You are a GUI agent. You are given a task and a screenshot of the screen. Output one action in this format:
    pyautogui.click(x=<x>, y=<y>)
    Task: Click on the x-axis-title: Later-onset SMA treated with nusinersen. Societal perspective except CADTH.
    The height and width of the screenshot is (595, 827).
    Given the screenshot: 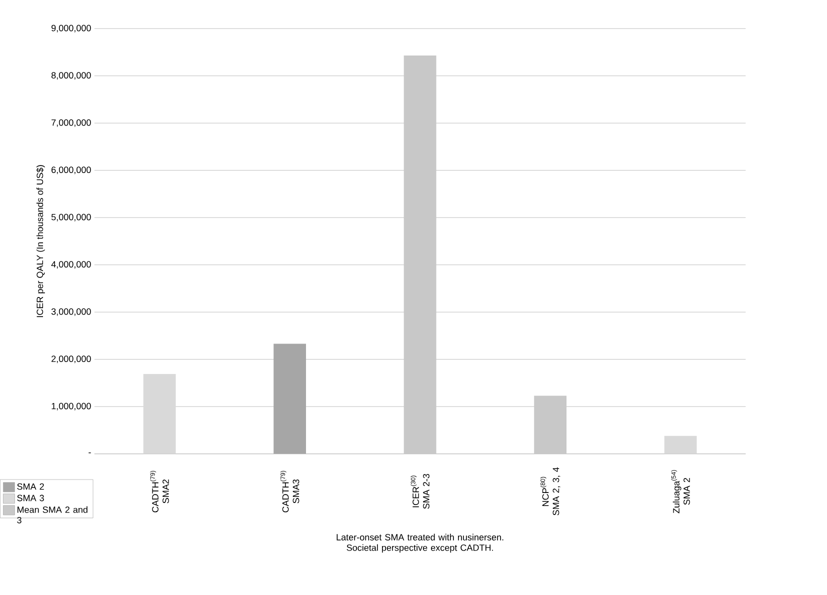 What is the action you would take?
    pyautogui.click(x=420, y=543)
    